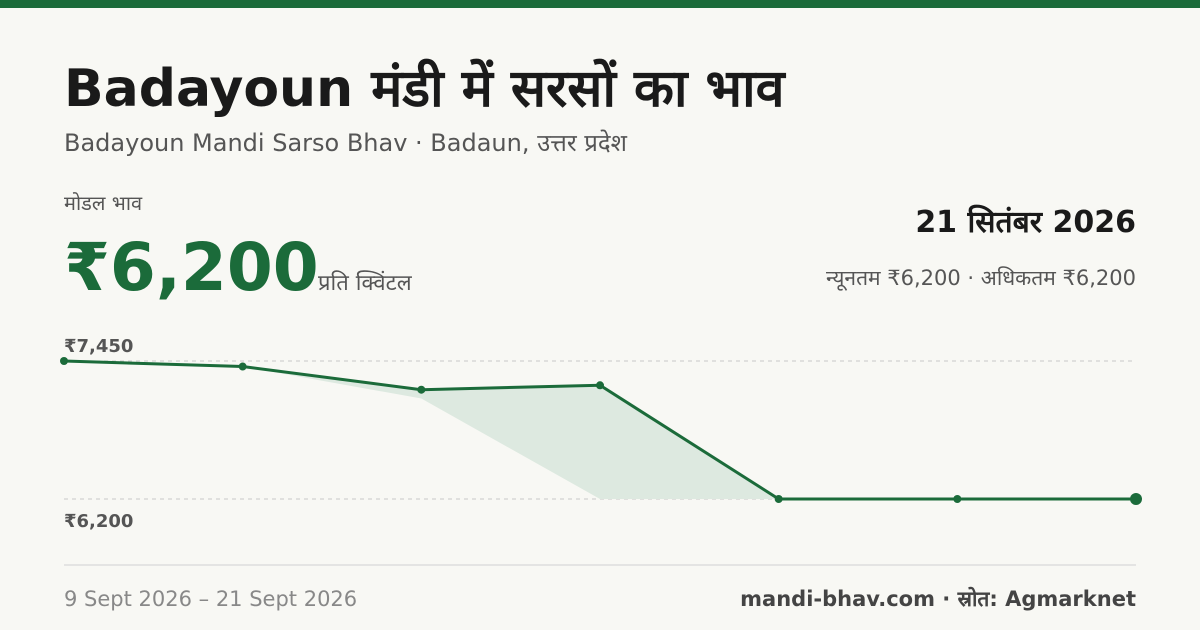  I want to click on min-max: न्यूनतम ₹6,200 · अधिकतम ₹6,200, so click(981, 278).